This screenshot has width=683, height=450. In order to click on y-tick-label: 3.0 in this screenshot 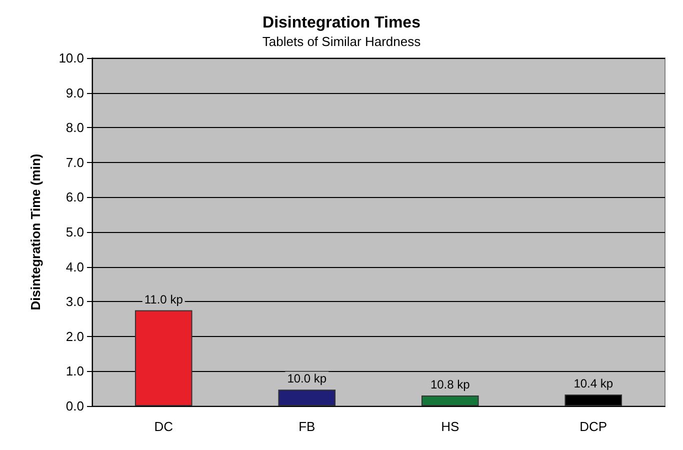, I will do `click(75, 302)`.